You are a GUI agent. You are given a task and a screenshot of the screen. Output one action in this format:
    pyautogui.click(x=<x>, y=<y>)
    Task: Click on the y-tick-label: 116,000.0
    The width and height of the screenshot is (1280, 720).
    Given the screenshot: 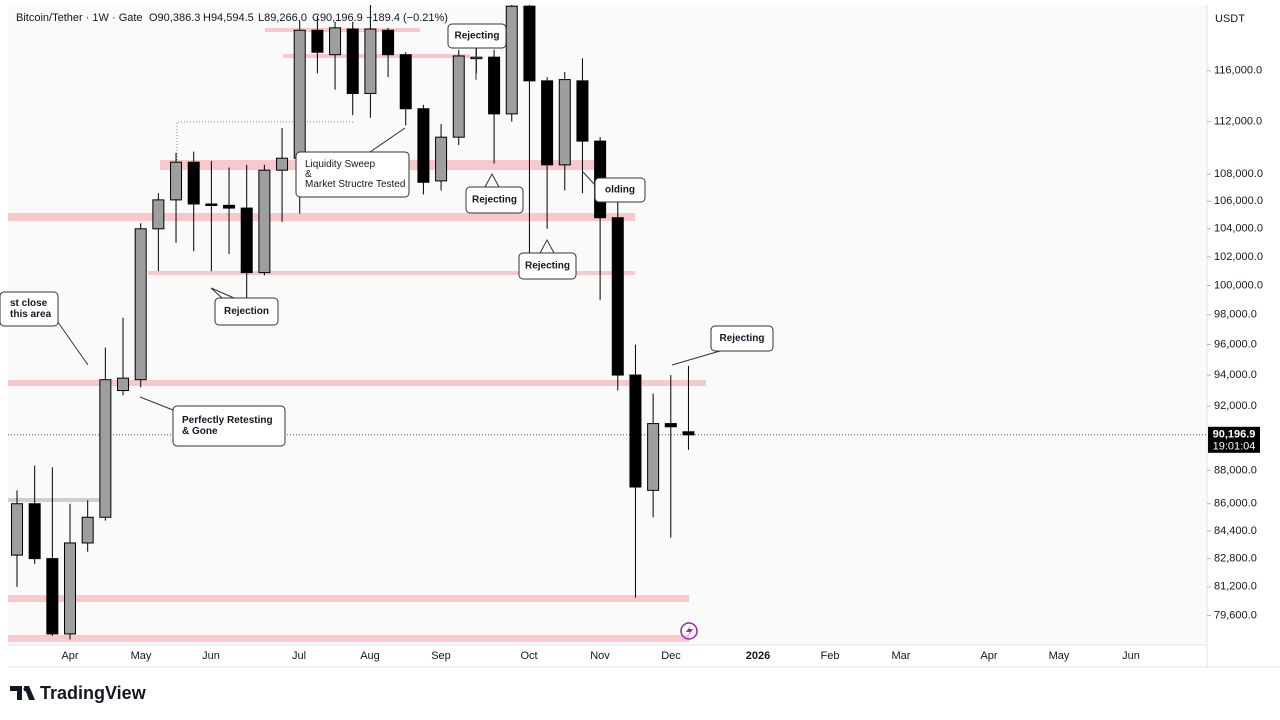 What is the action you would take?
    pyautogui.click(x=1238, y=71)
    